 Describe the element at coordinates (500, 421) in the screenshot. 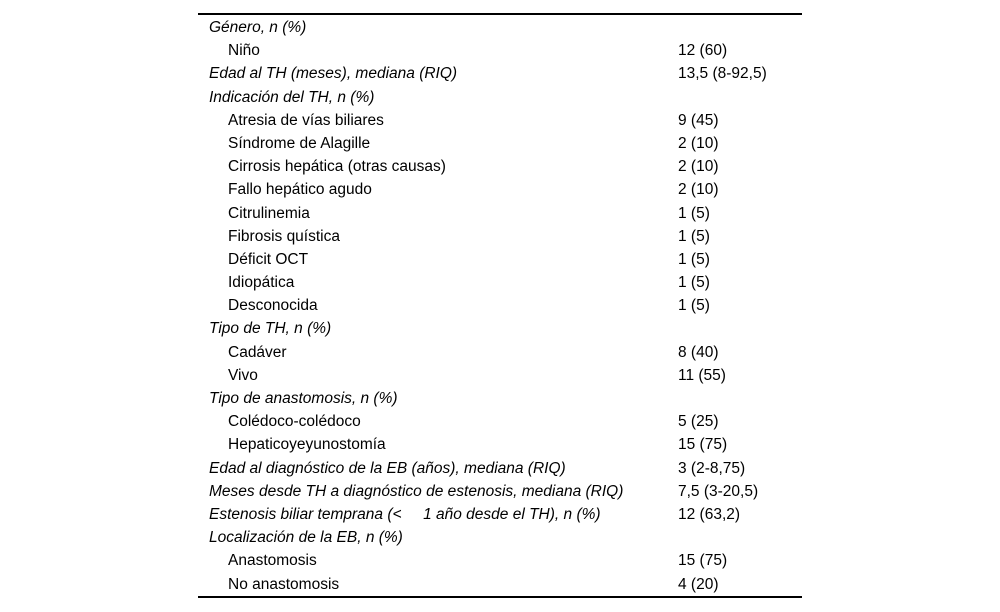

I see `table-row: Colédoco-colédoco 5 (25)` at that location.